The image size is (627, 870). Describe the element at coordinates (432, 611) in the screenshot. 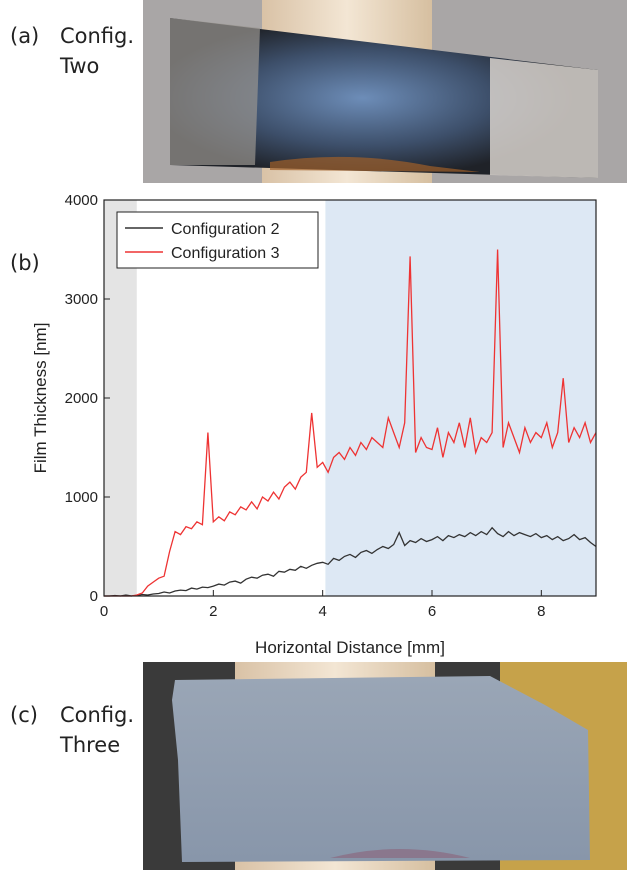

I see `x-tick-label: 6` at that location.